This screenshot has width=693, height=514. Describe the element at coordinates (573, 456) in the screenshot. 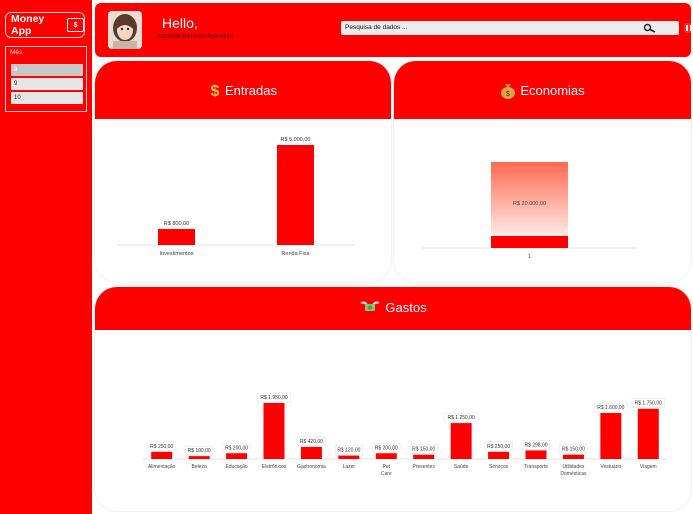

I see `bar-utilidades-domesticas` at that location.